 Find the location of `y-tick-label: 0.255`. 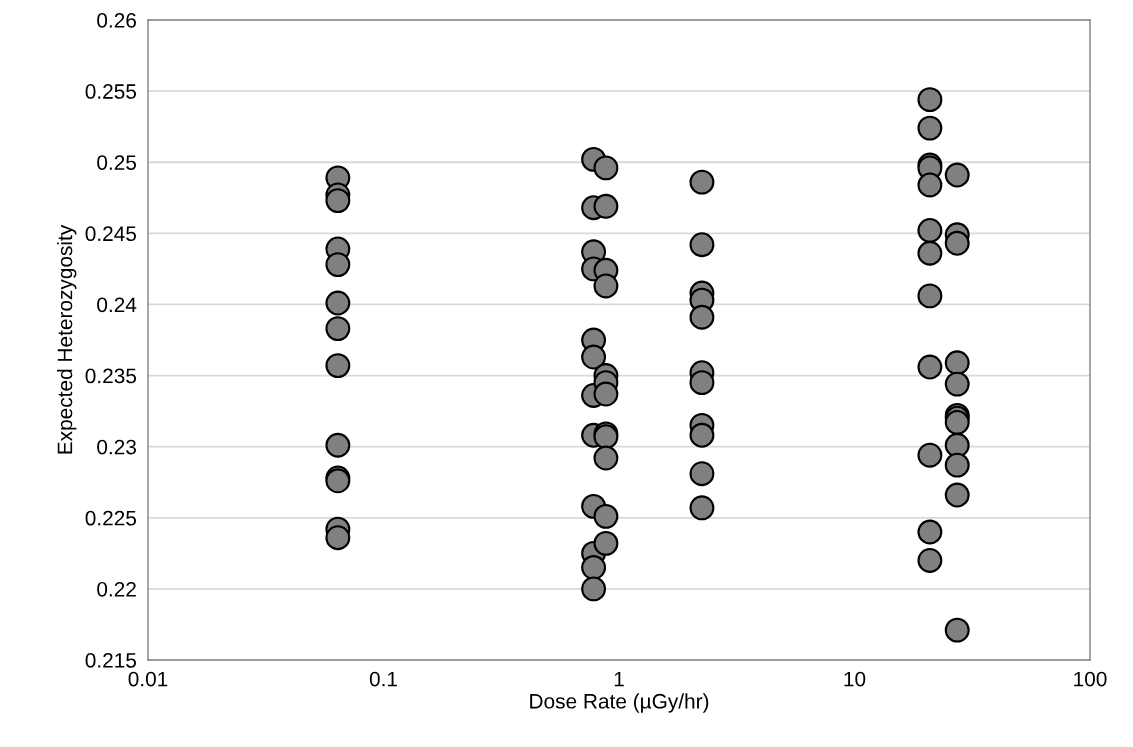

y-tick-label: 0.255 is located at coordinates (111, 91).